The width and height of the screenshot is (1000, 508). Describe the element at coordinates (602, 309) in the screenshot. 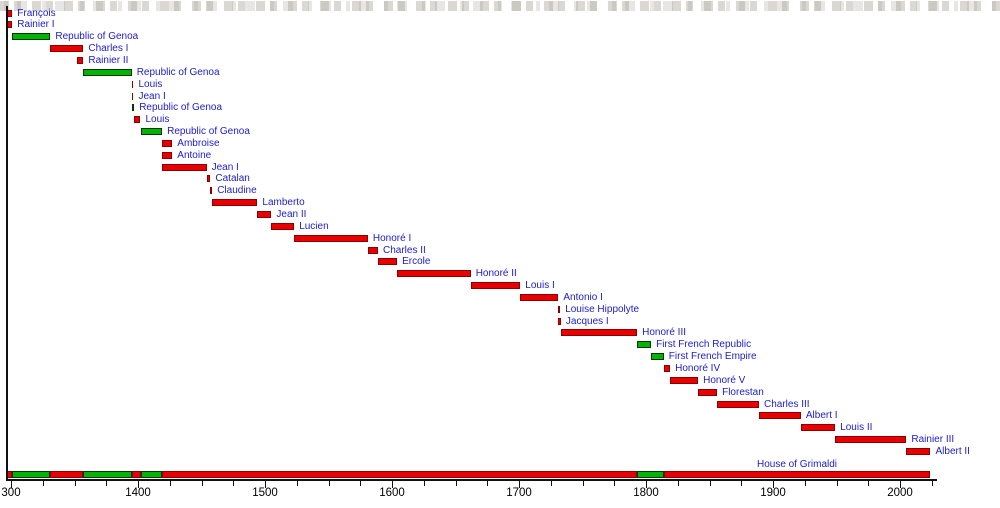

I see `ruler-label: Louise Hippolyte` at that location.